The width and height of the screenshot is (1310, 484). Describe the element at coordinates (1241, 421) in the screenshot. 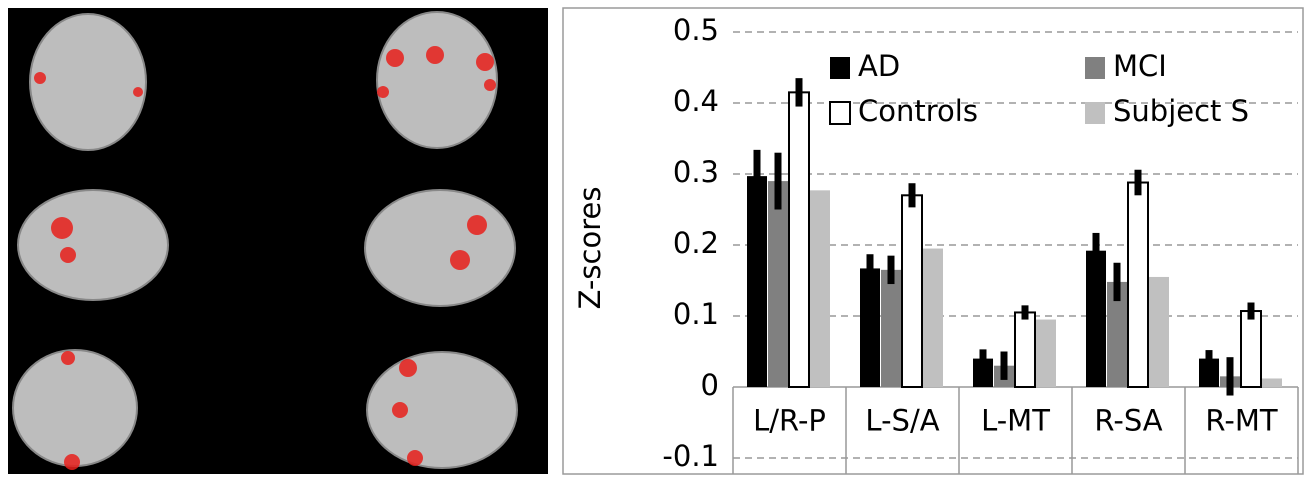

I see `x-tick-label: R-MT` at that location.